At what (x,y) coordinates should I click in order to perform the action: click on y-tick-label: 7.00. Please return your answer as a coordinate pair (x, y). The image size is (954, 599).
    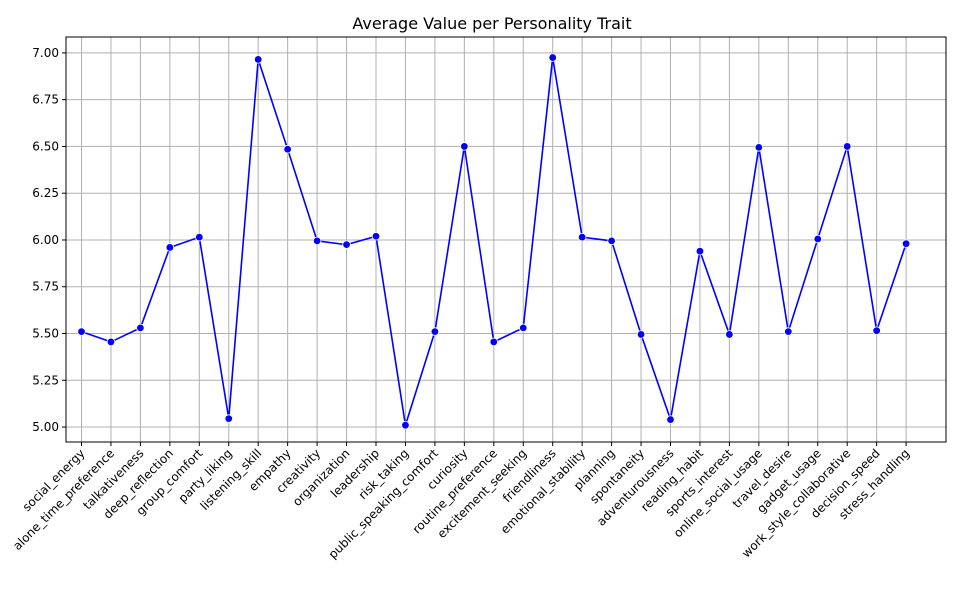
    Looking at the image, I should click on (45, 53).